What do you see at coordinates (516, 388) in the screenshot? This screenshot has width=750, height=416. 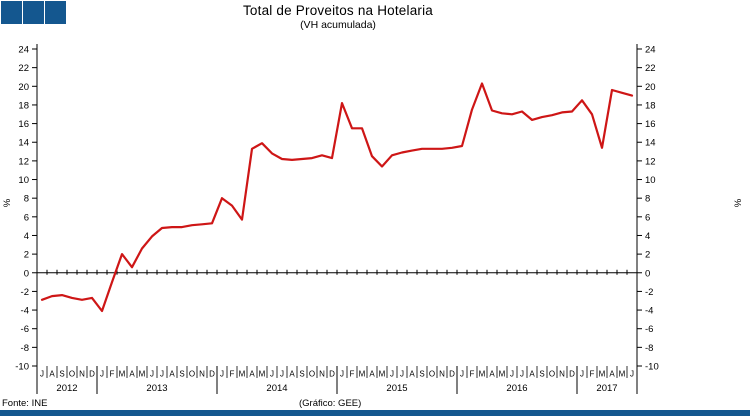 I see `svg-text: 2016` at bounding box center [516, 388].